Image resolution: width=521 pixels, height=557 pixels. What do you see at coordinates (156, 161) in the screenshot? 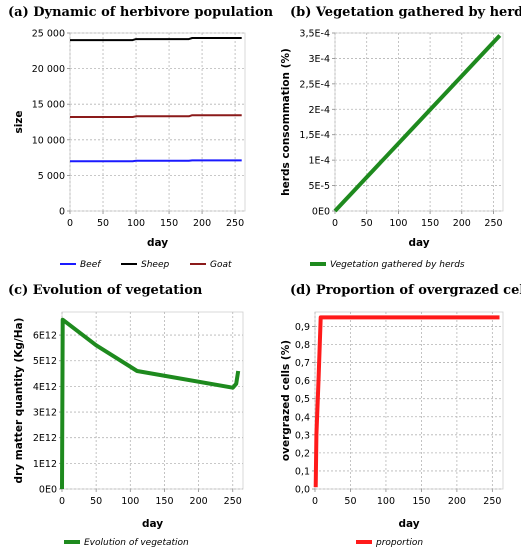
I see `series-line-beef` at bounding box center [156, 161].